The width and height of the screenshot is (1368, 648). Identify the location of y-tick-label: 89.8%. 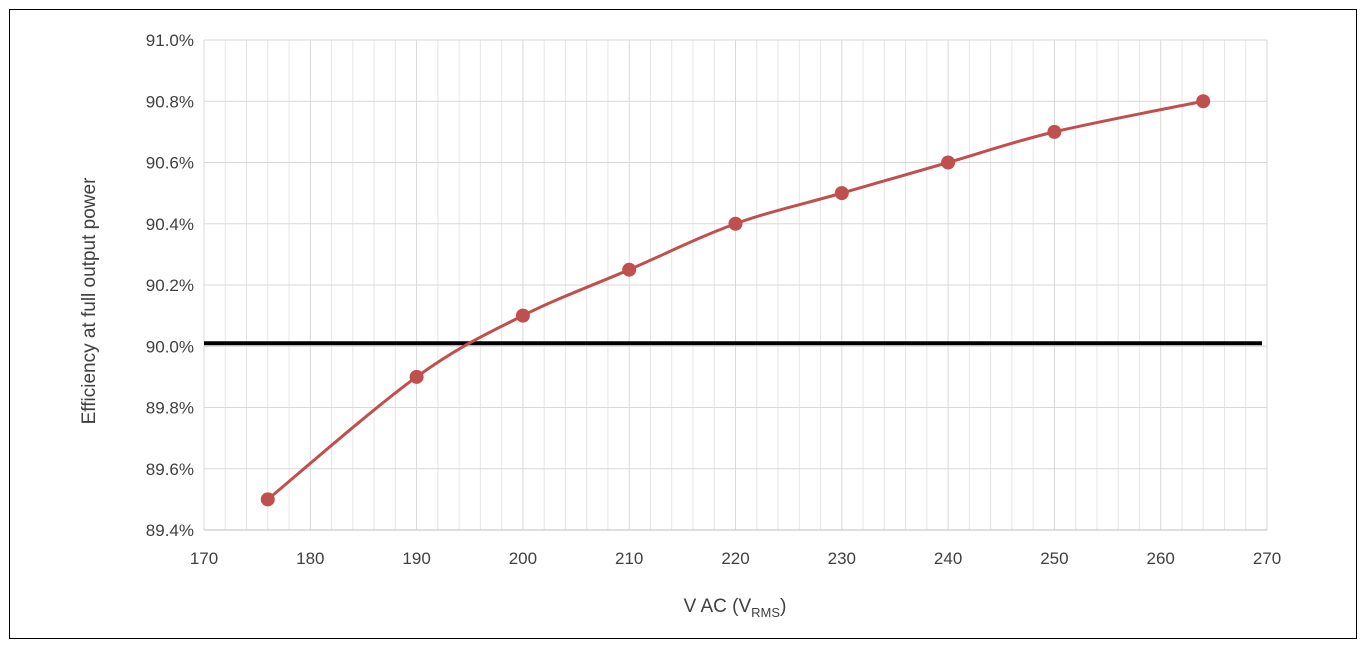
(170, 408).